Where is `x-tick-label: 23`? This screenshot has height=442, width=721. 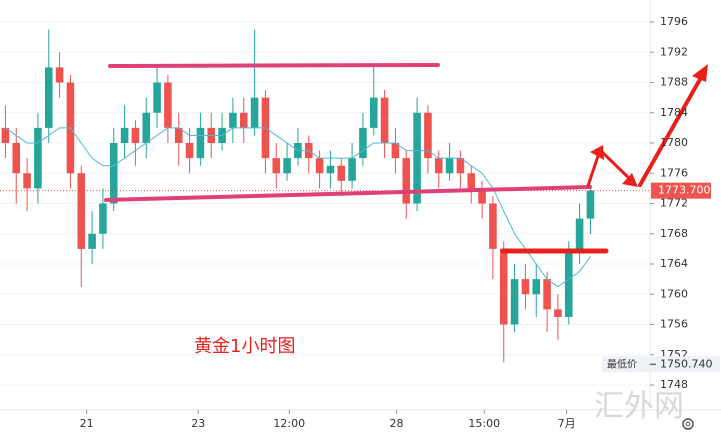 x-tick-label: 23 is located at coordinates (198, 423).